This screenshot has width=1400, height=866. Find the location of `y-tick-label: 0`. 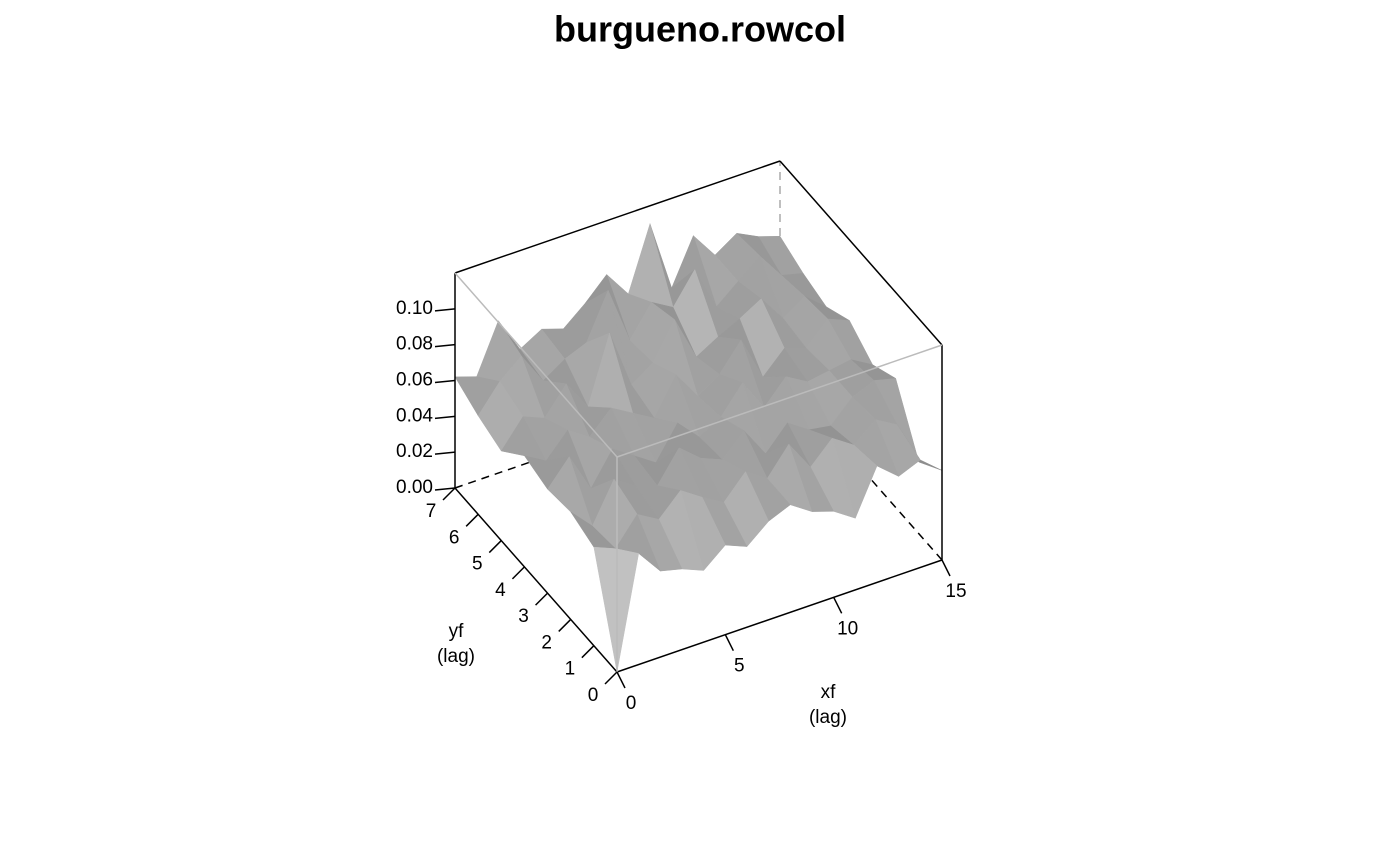

y-tick-label: 0 is located at coordinates (593, 695).